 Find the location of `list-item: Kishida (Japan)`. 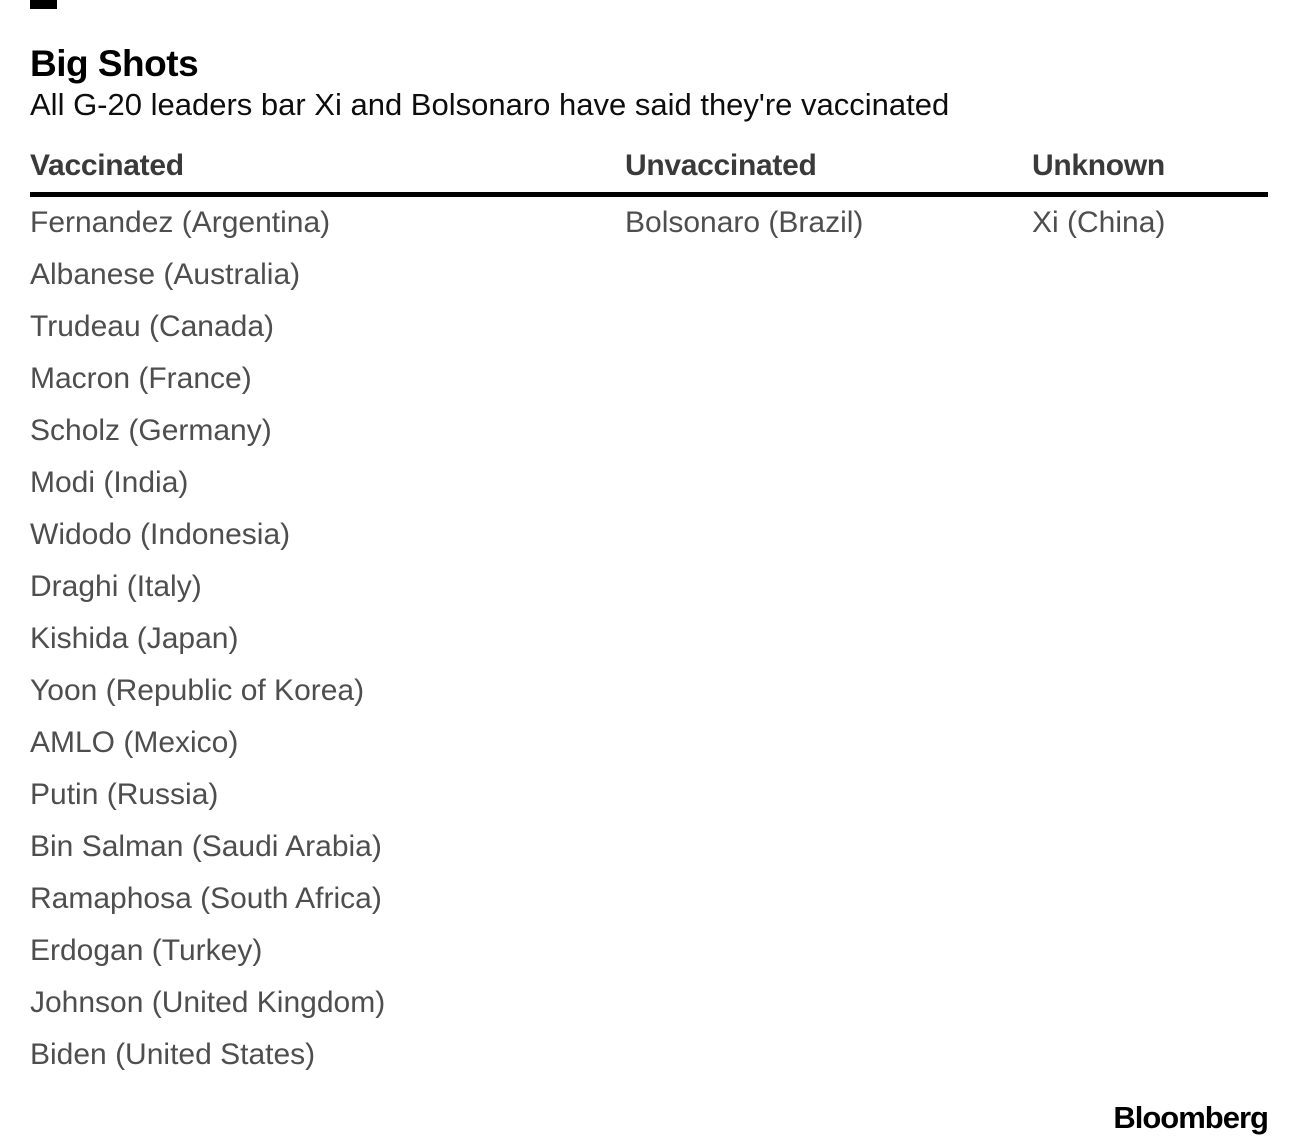

list-item: Kishida (Japan) is located at coordinates (134, 638).